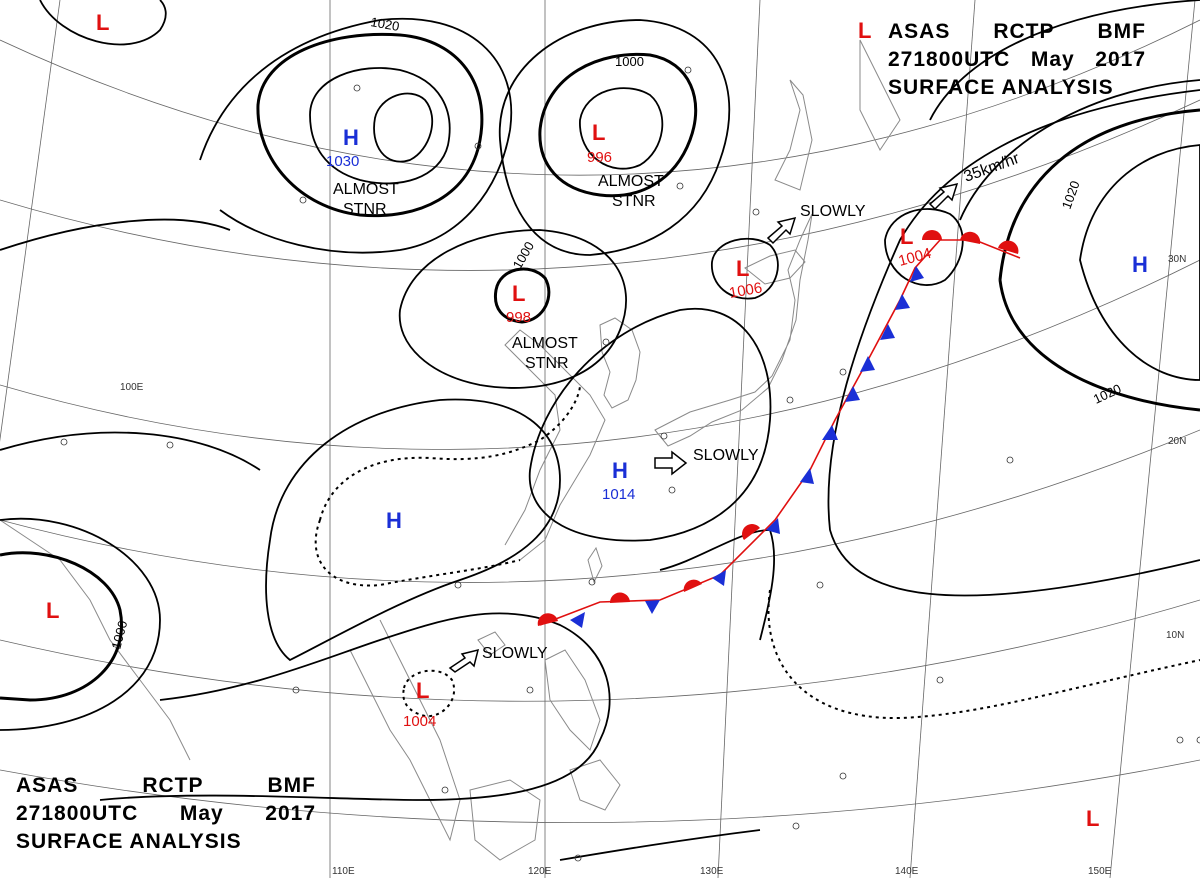 This screenshot has height=878, width=1200. I want to click on title-header-row: ASAS RCTP BMF, so click(166, 786).